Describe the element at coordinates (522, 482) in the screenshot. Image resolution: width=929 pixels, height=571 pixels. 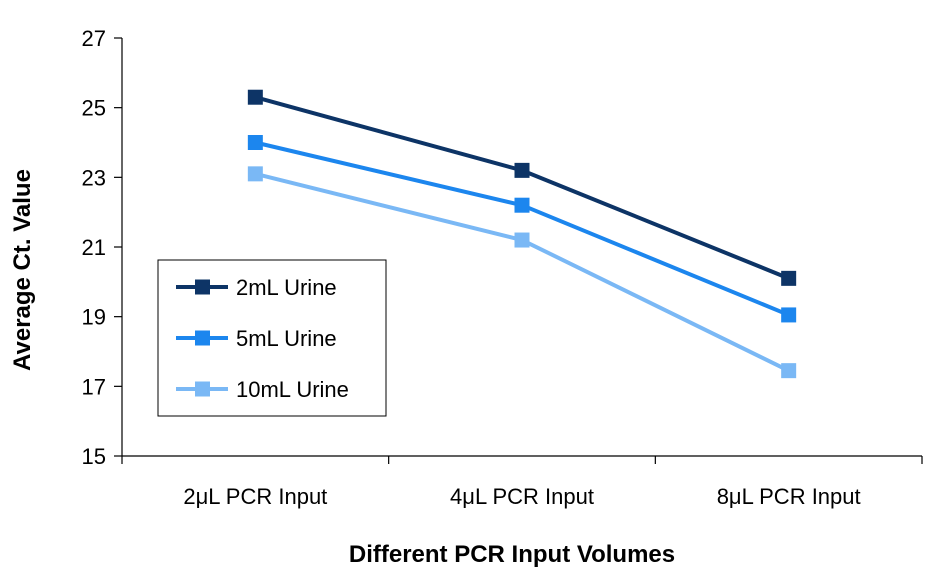
I see `x-ticks: 2μL PCR Input 4μL PCR Input 8μL PCR Input` at that location.